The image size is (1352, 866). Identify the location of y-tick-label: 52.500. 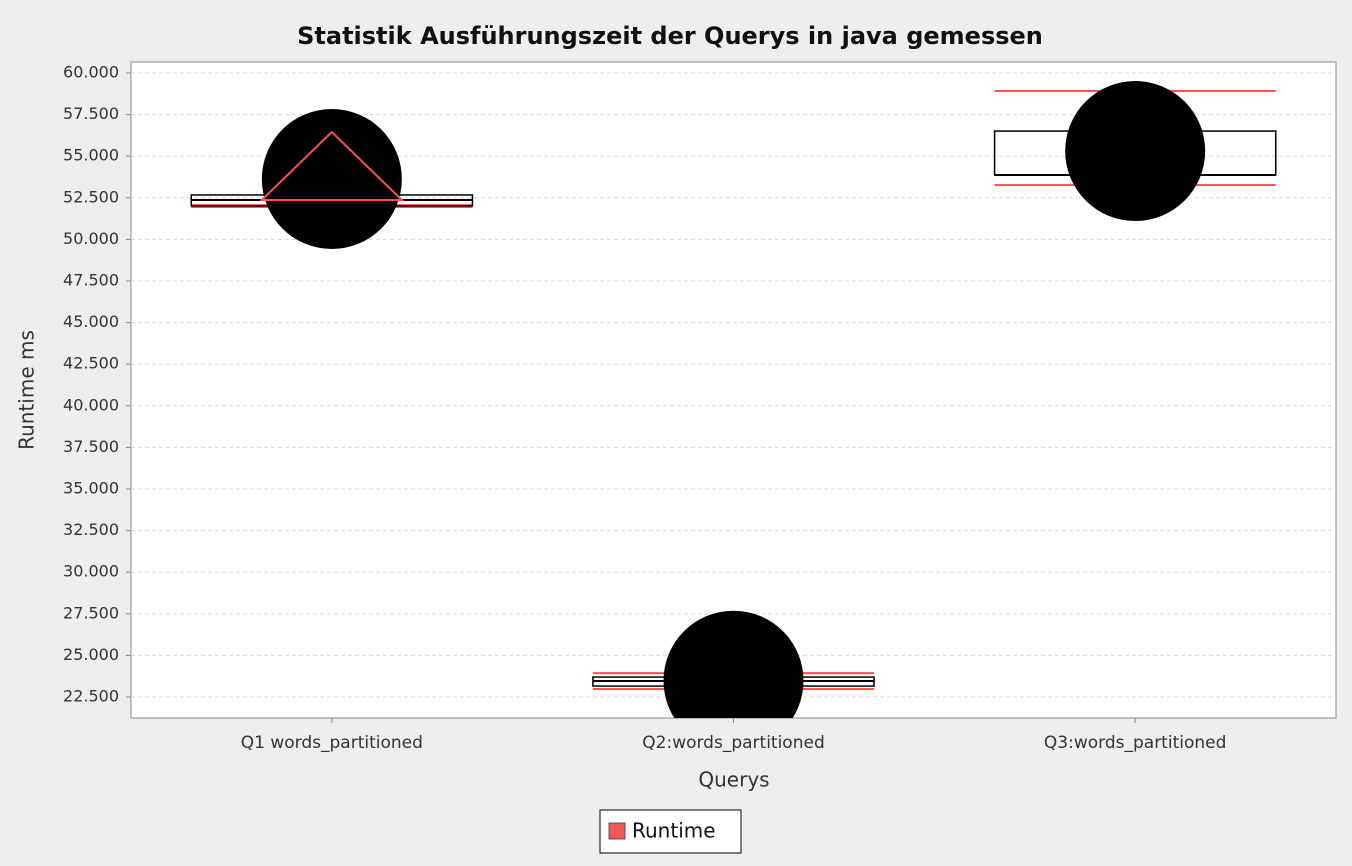
(91, 196).